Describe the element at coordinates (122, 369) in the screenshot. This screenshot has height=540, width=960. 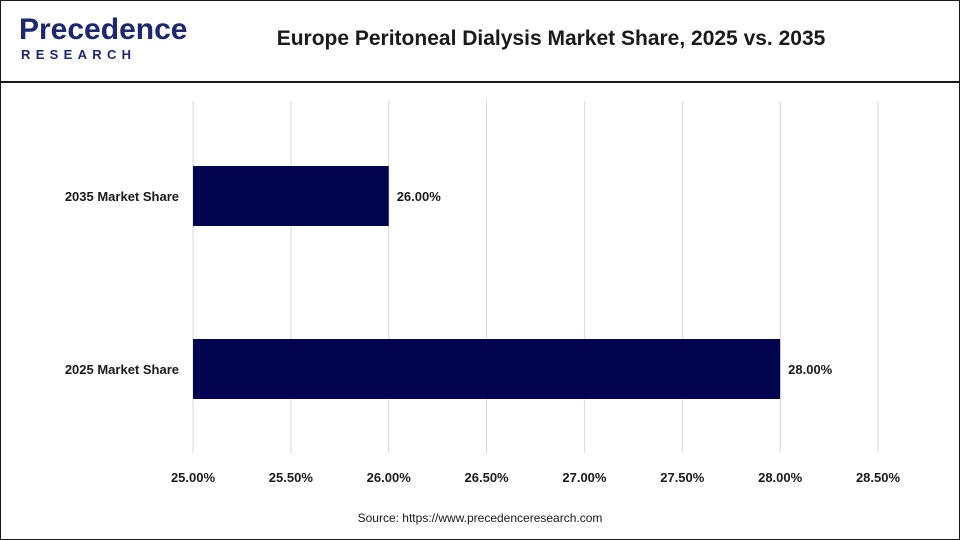
I see `category-label: 2025 Market Share` at that location.